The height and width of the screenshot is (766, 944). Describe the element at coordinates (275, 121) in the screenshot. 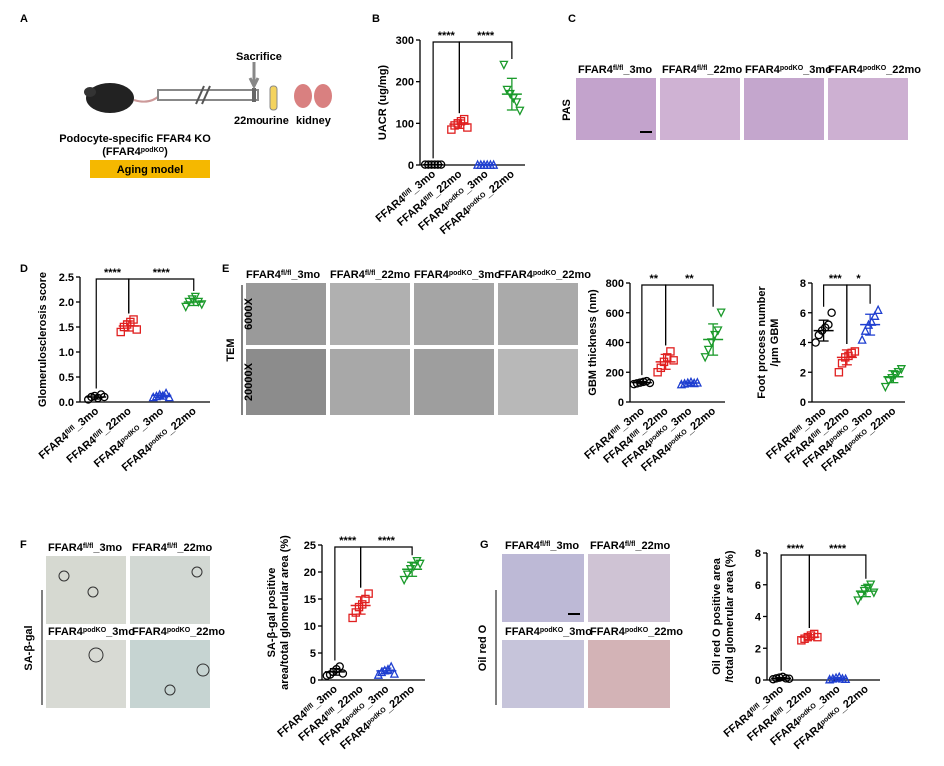

I see `label: urine` at that location.